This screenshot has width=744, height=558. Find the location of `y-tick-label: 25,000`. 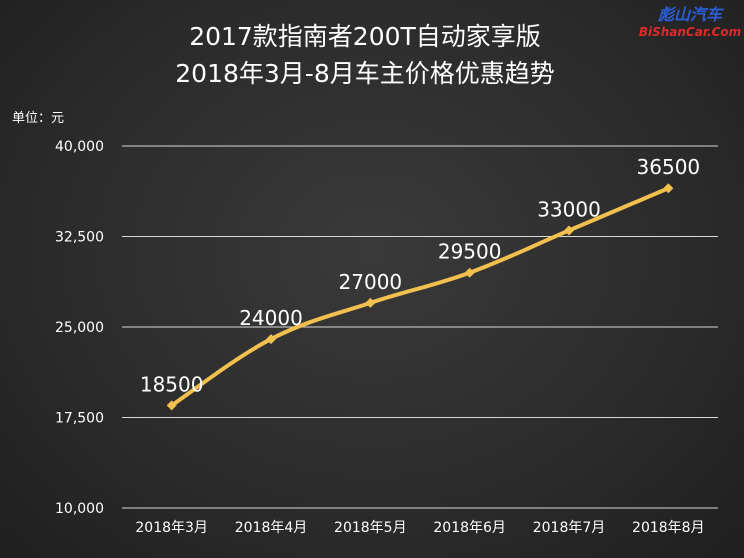

y-tick-label: 25,000 is located at coordinates (79, 328).